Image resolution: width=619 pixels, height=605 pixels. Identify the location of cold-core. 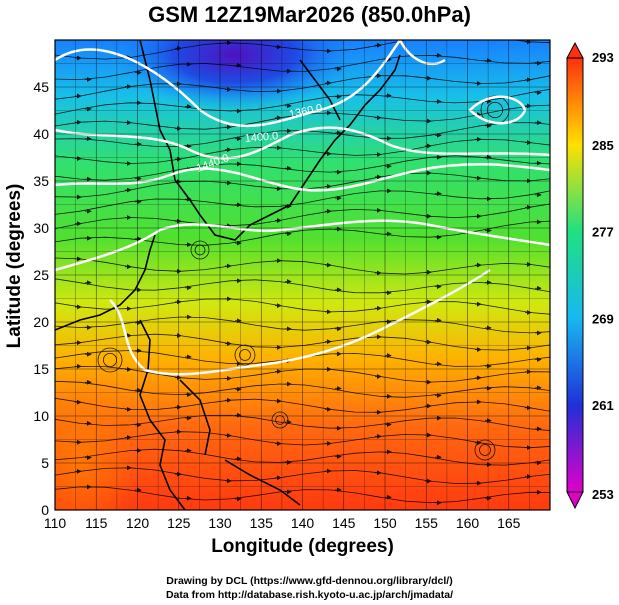
(235, 75).